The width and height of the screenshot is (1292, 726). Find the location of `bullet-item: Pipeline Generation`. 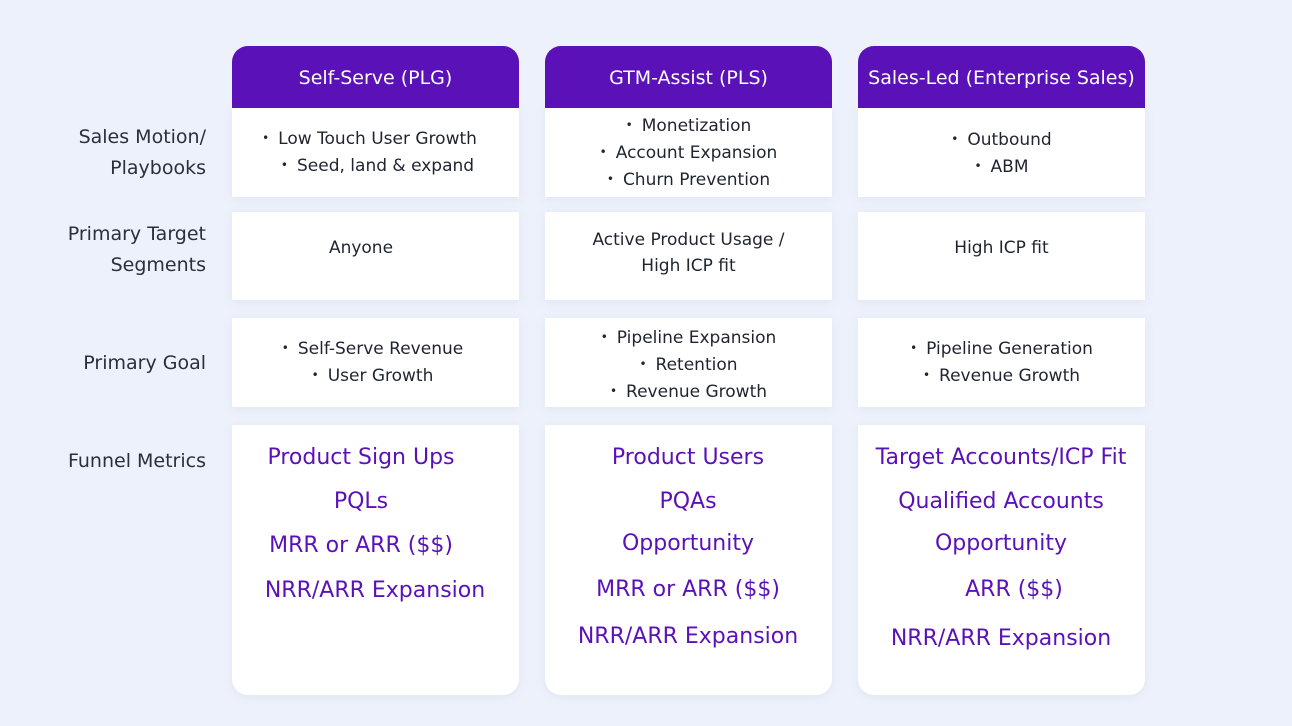

bullet-item: Pipeline Generation is located at coordinates (1001, 349).